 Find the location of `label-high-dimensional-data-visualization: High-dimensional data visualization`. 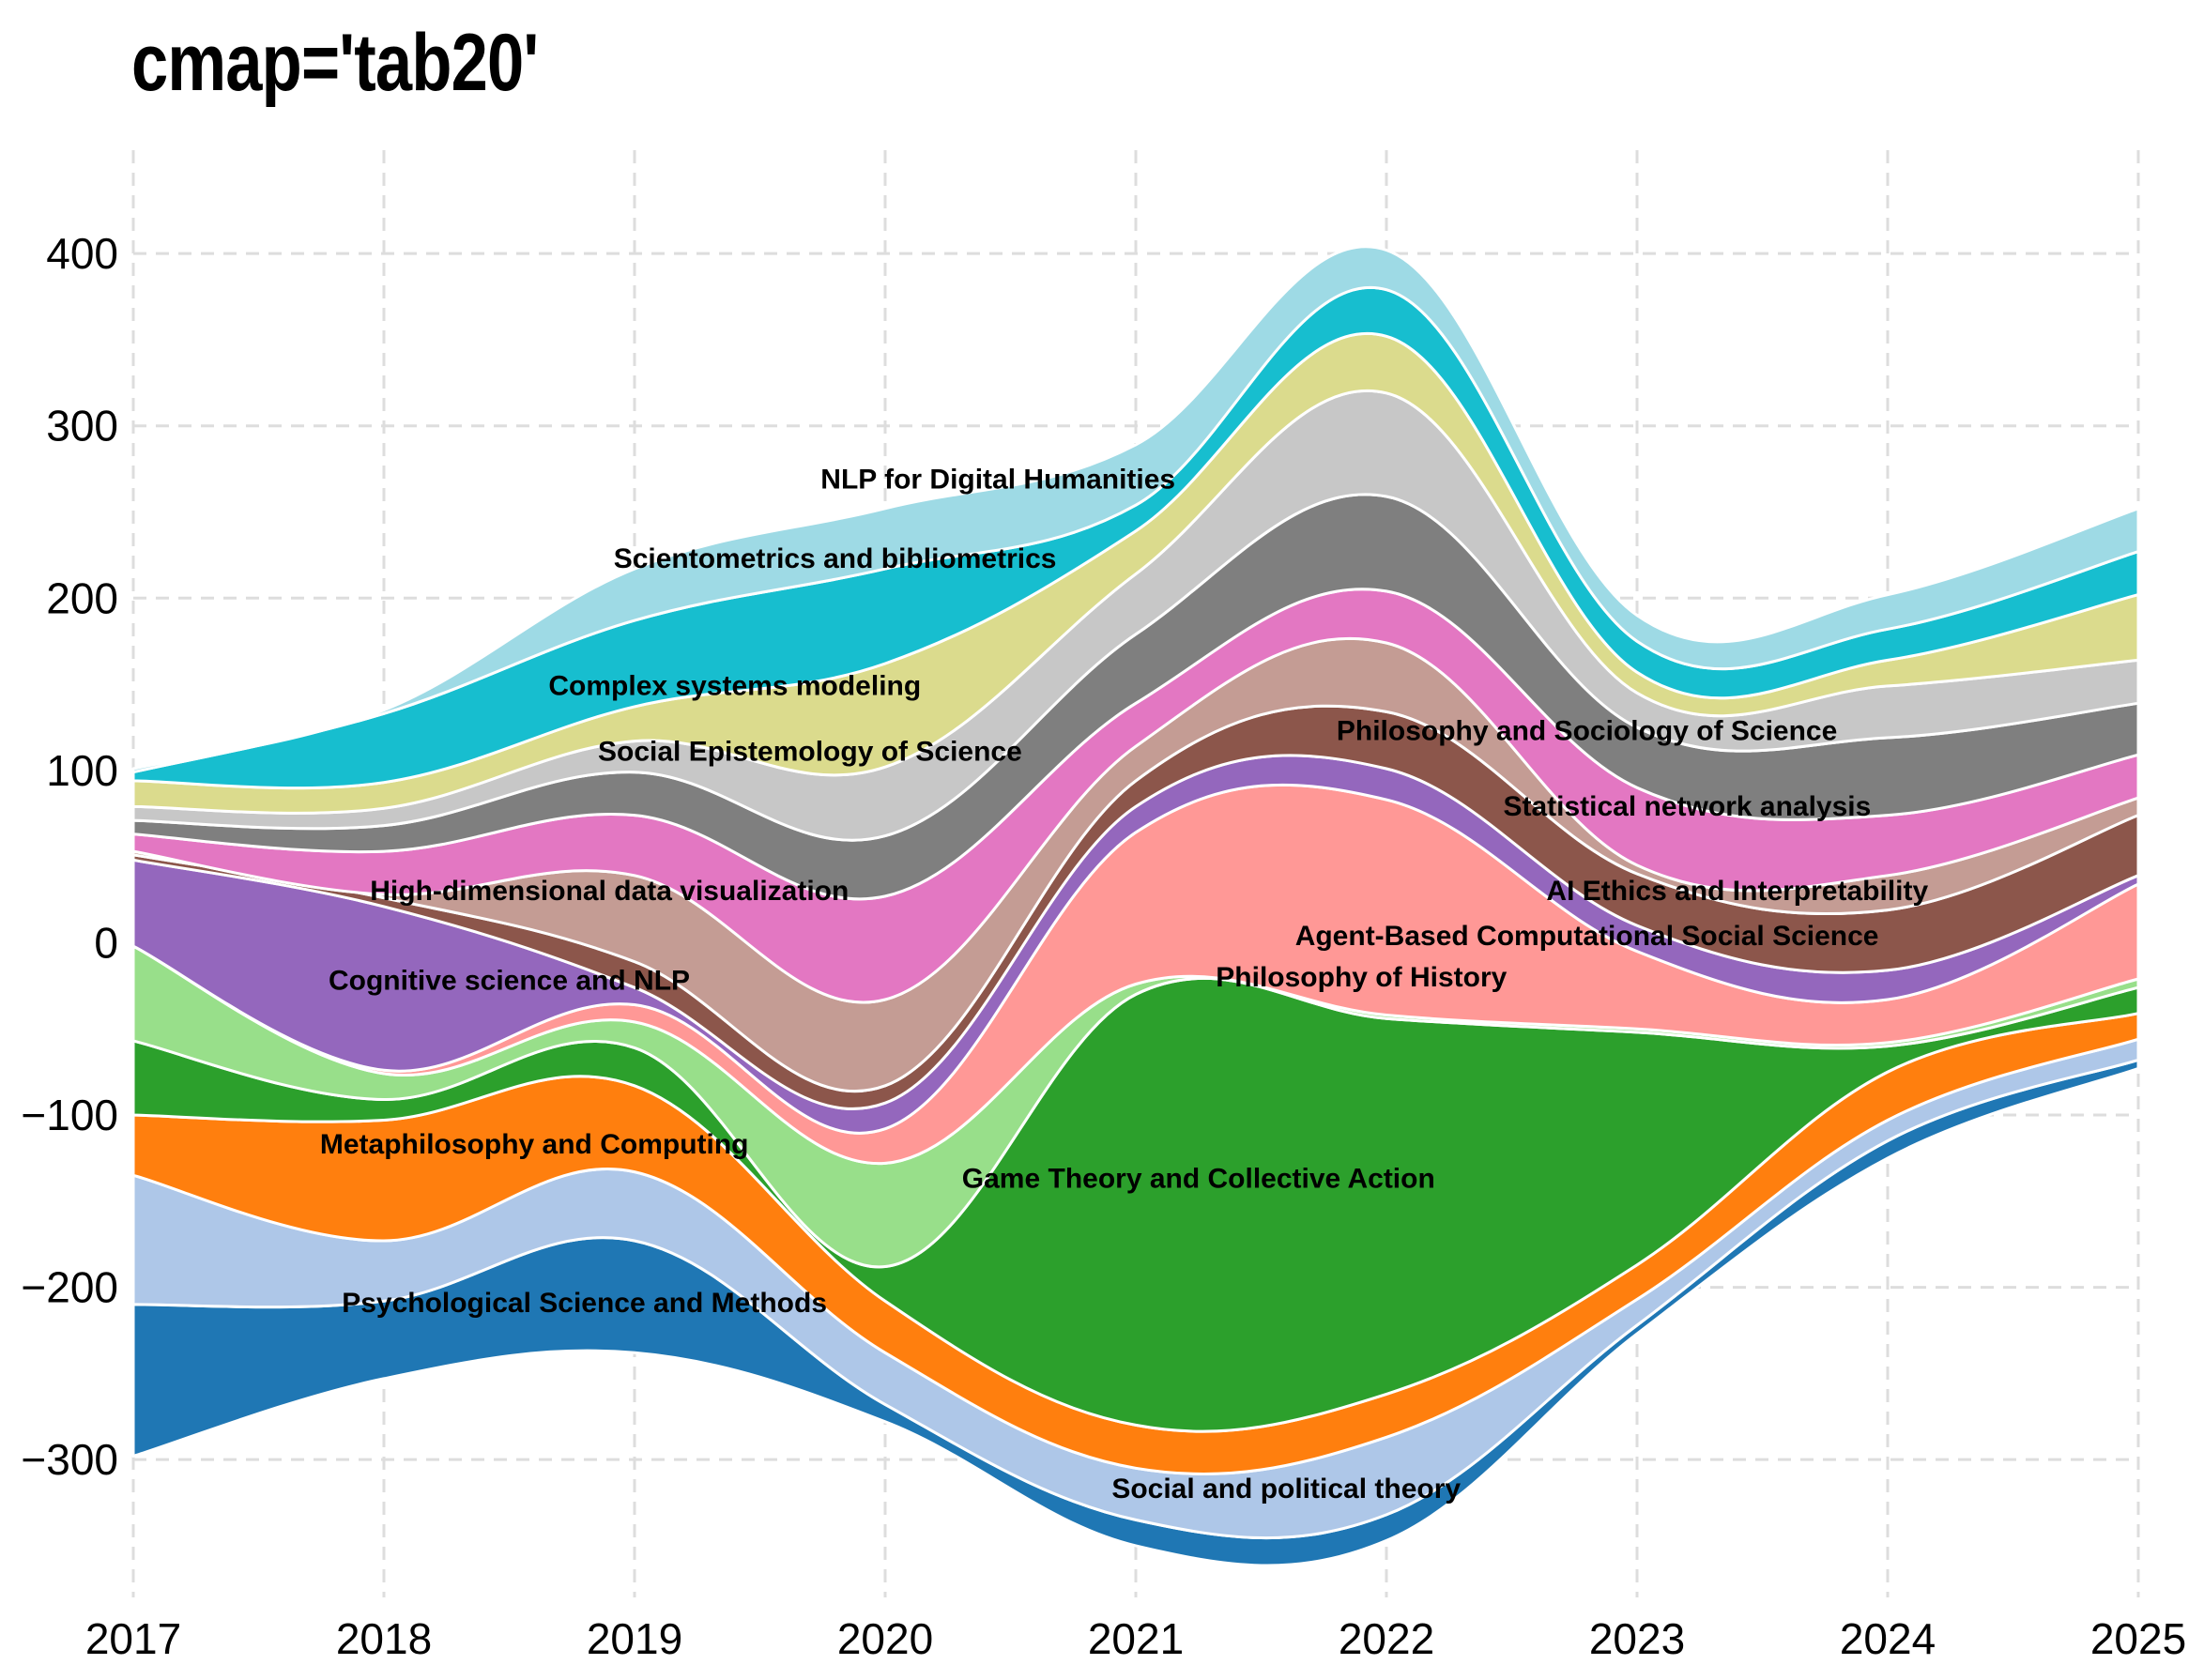

label-high-dimensional-data-visualization: High-dimensional data visualization is located at coordinates (609, 891).